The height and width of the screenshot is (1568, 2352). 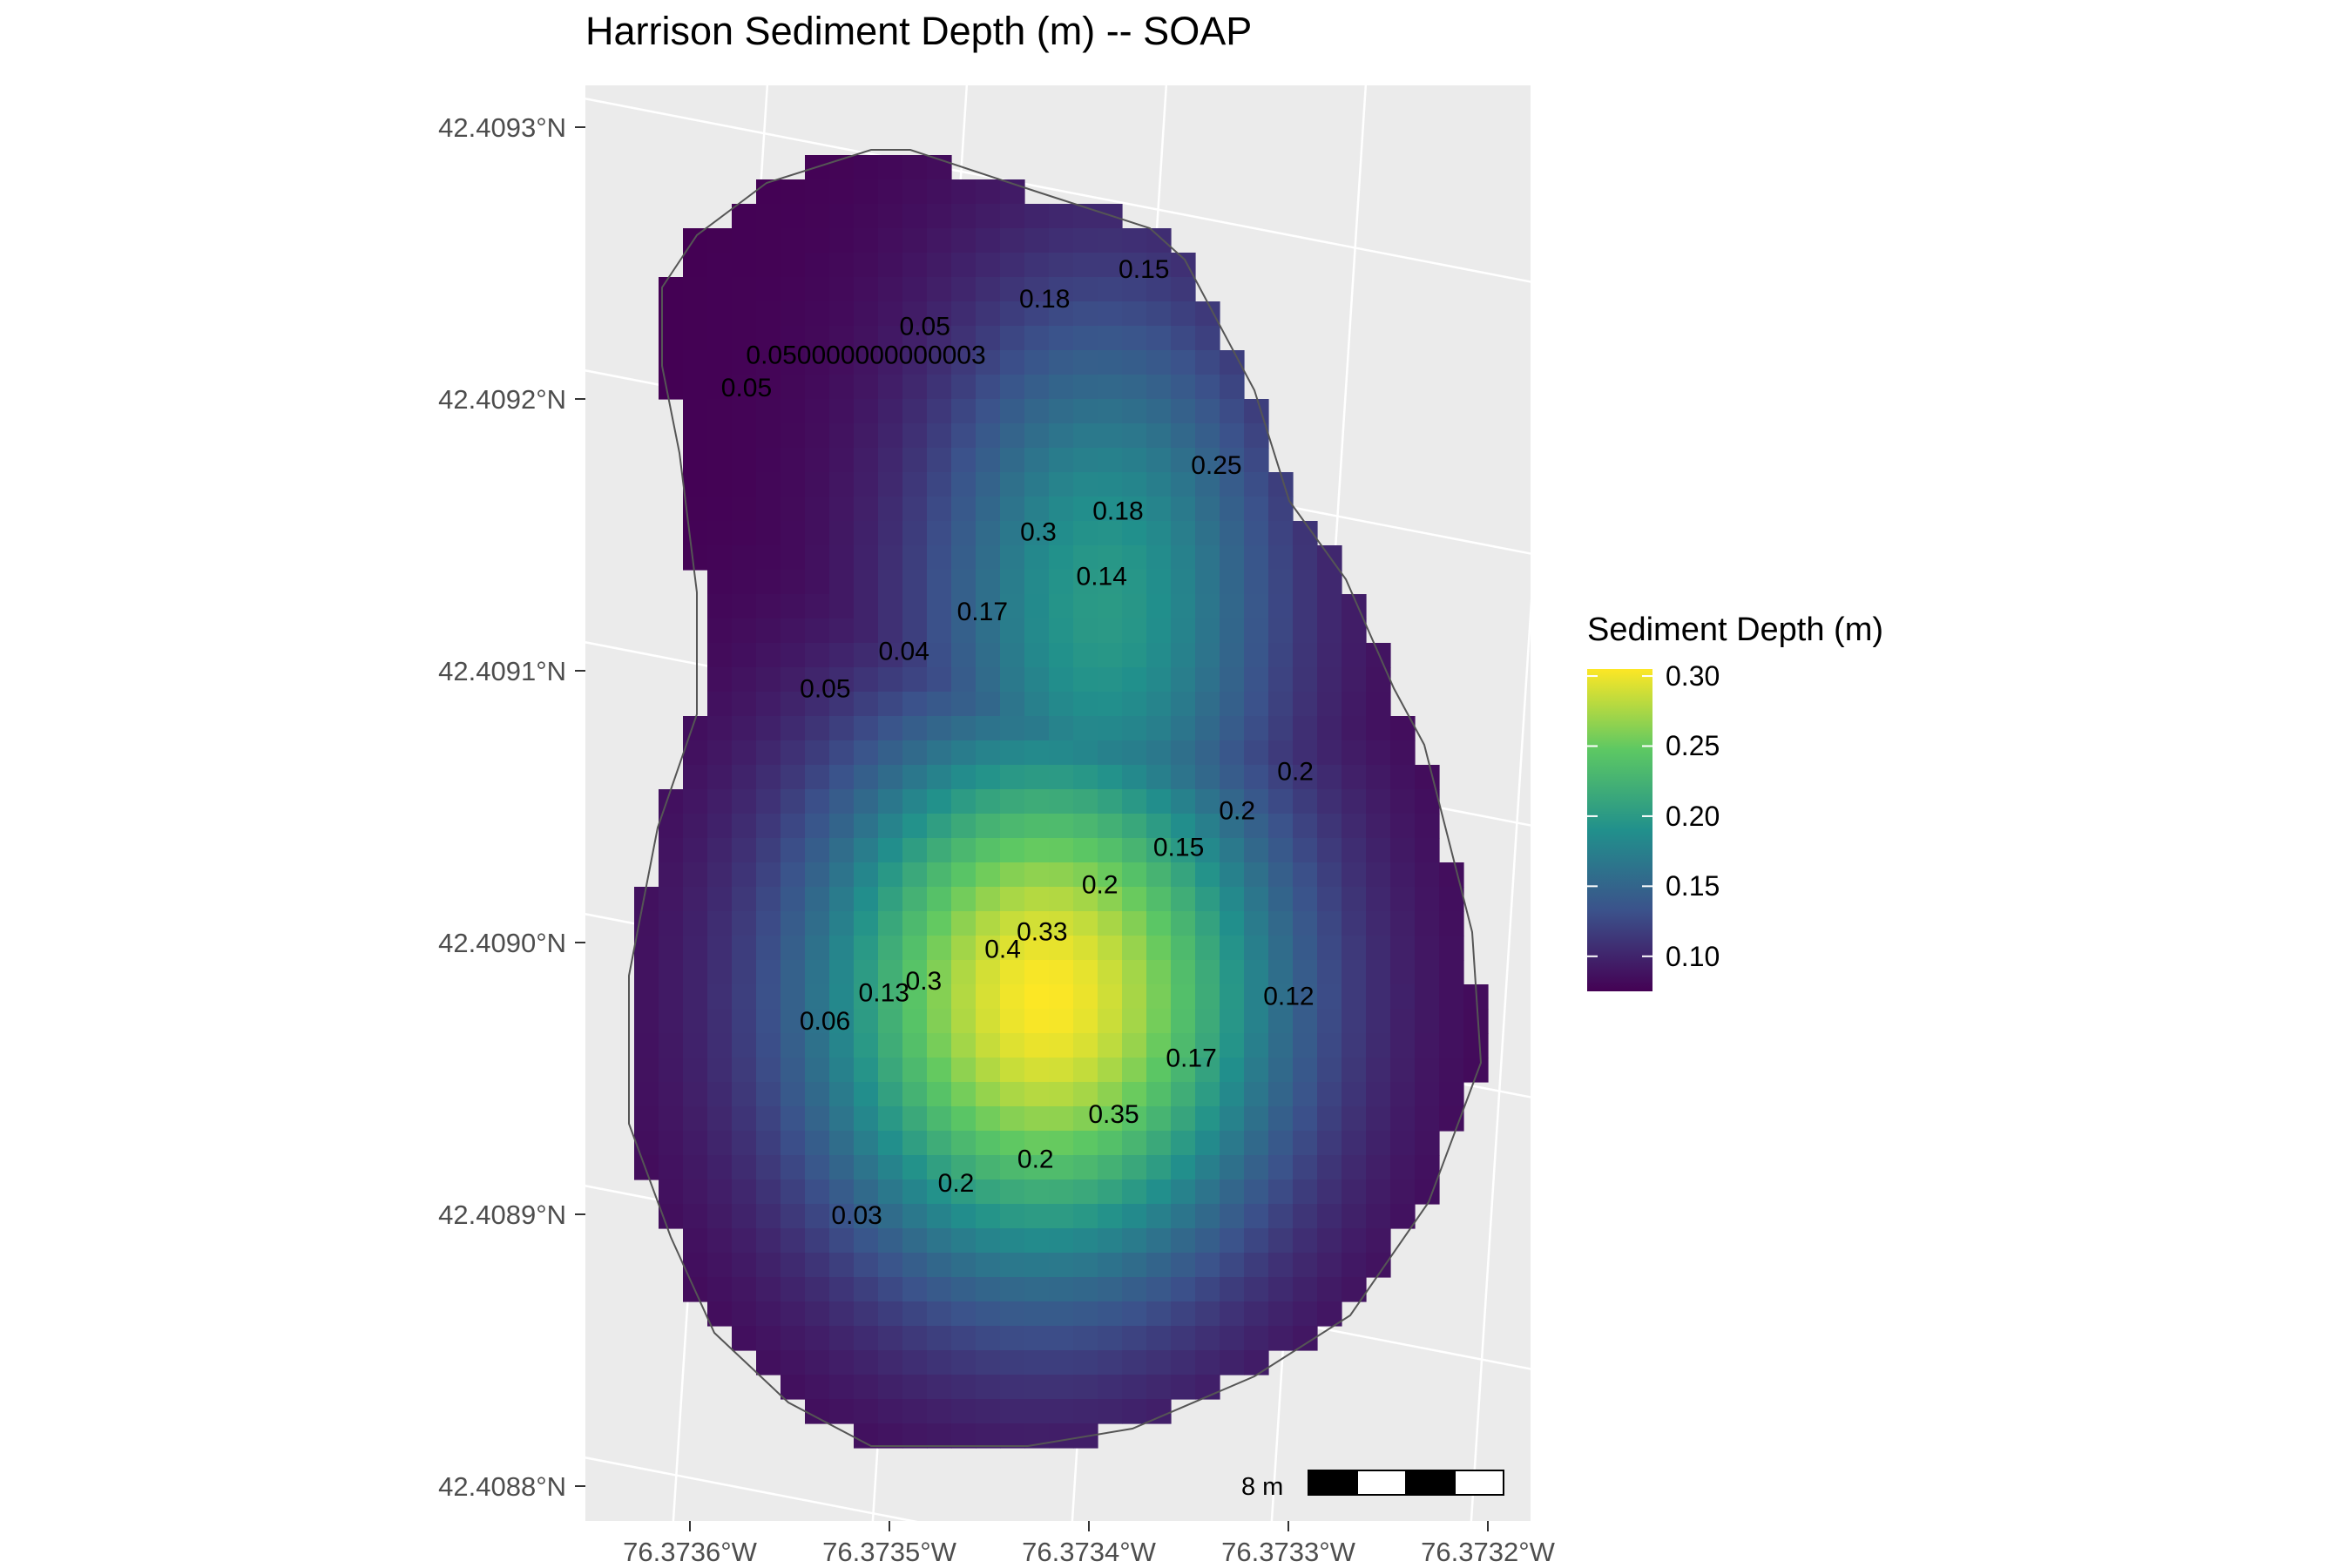 I want to click on sample-depth-label: 0.15, so click(x=1144, y=270).